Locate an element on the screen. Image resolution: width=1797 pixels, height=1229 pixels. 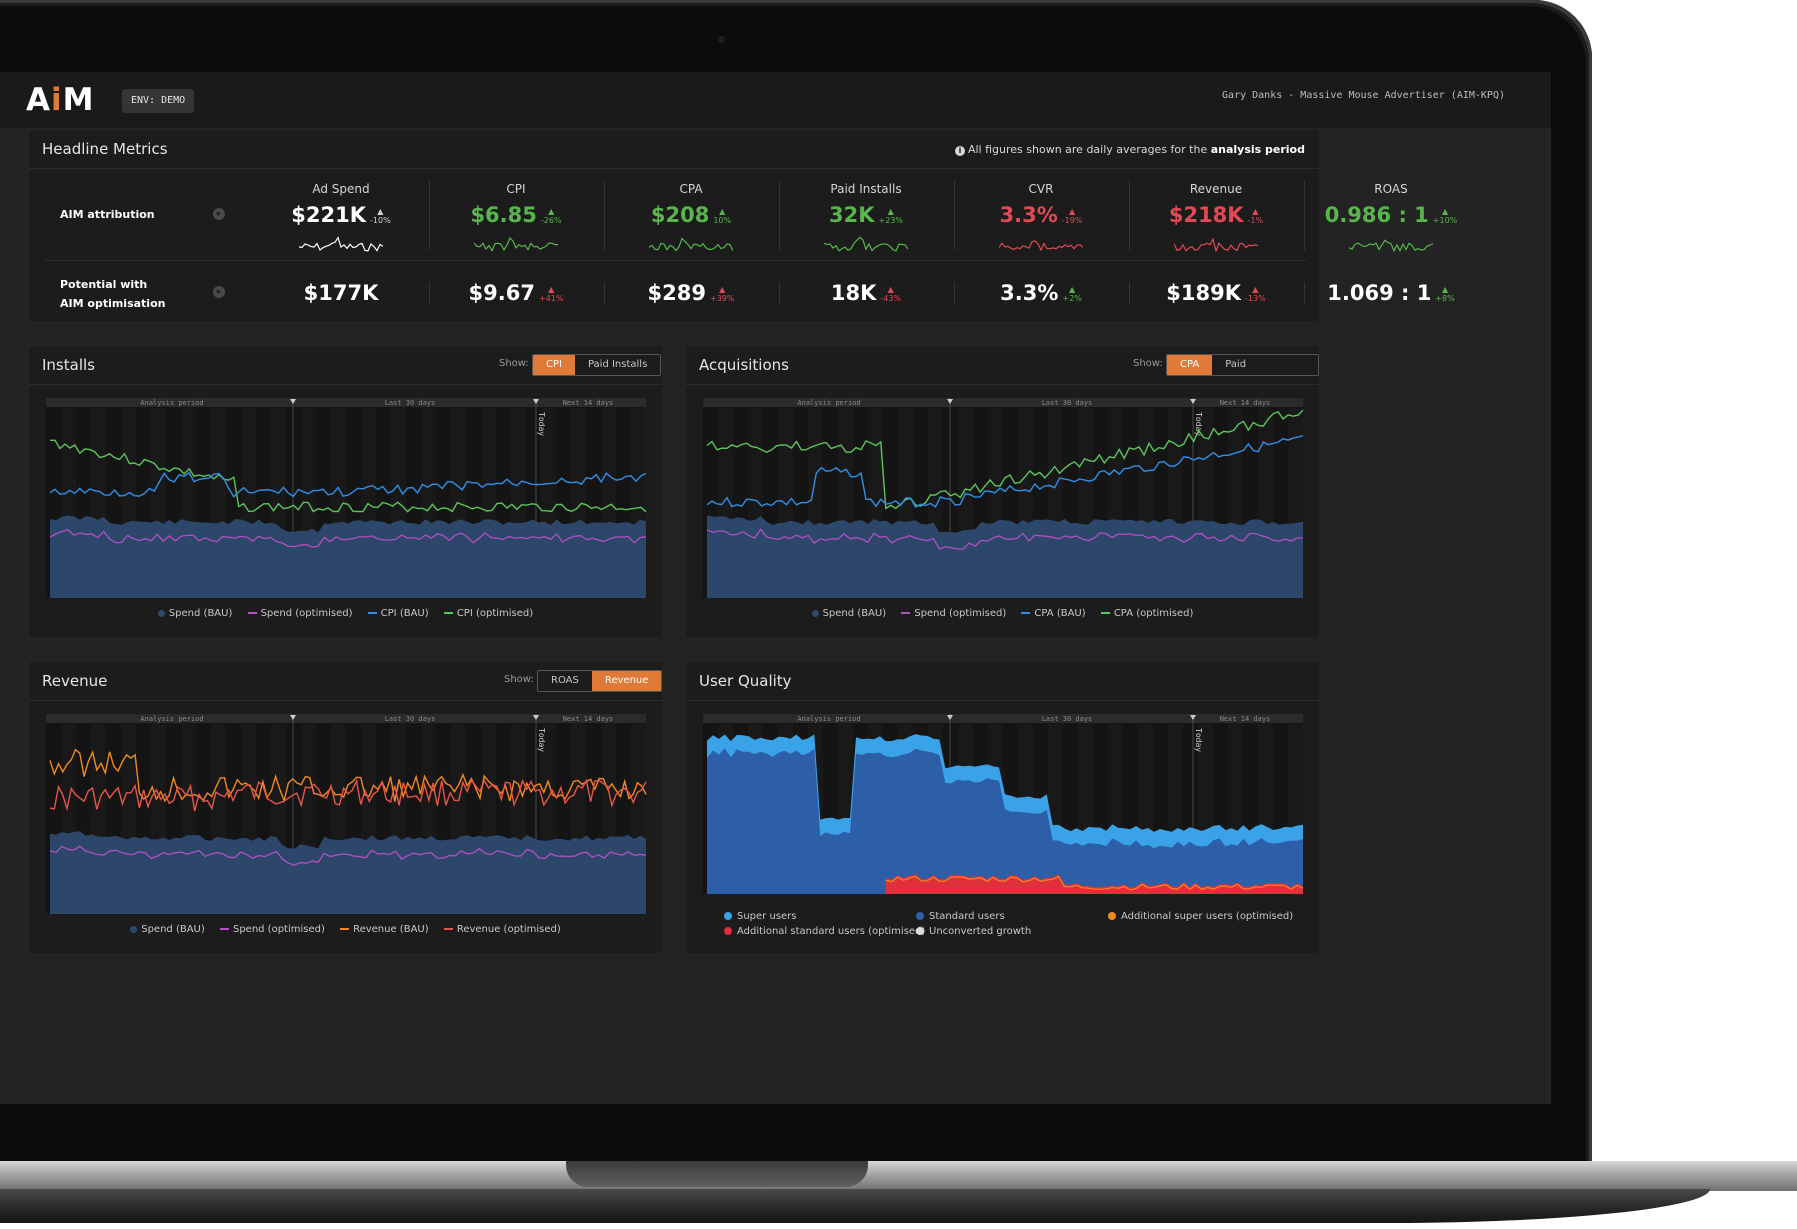
legend-item: Standard users is located at coordinates (960, 916).